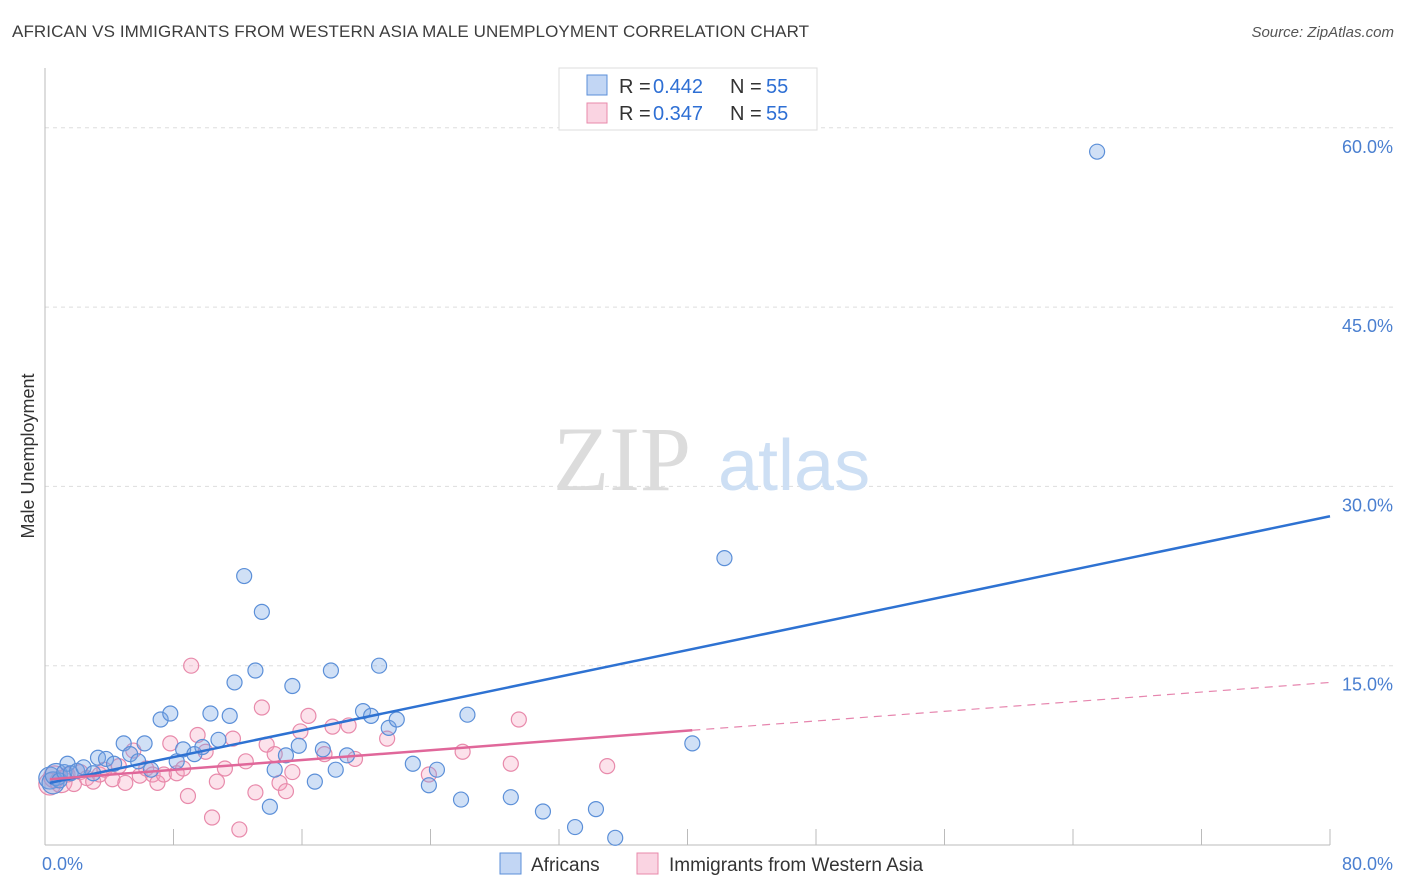 Image resolution: width=1406 pixels, height=892 pixels. I want to click on legend-n-label-western-asia: N =, so click(746, 114).